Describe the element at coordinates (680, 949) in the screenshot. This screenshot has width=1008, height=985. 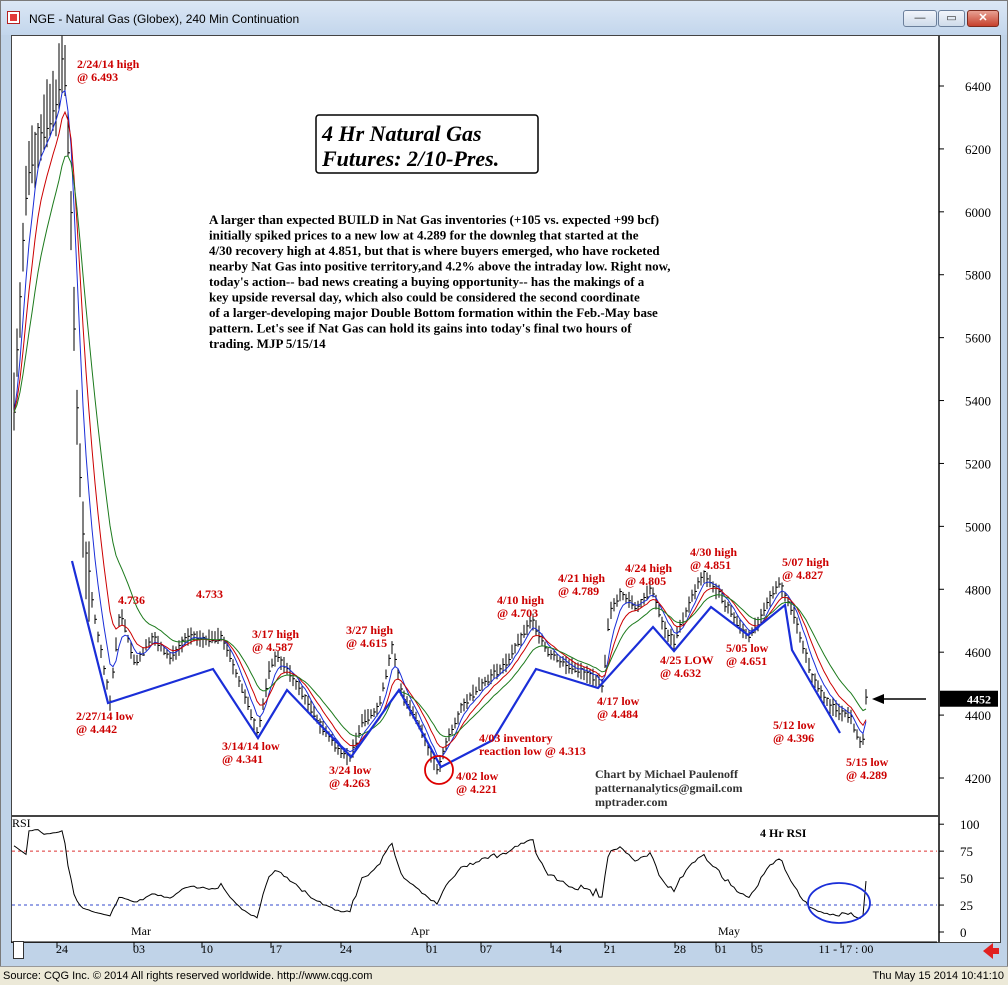
I see `x-tick-label: 28` at that location.